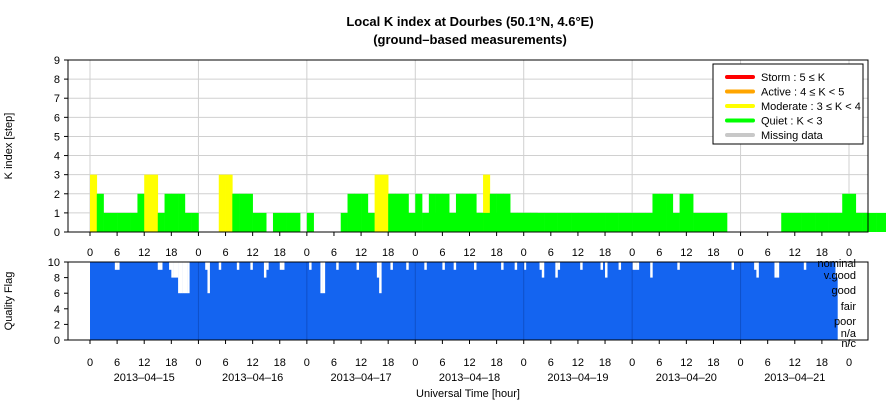 The image size is (886, 400). What do you see at coordinates (577, 378) in the screenshot?
I see `date-label: 2013–04–19` at bounding box center [577, 378].